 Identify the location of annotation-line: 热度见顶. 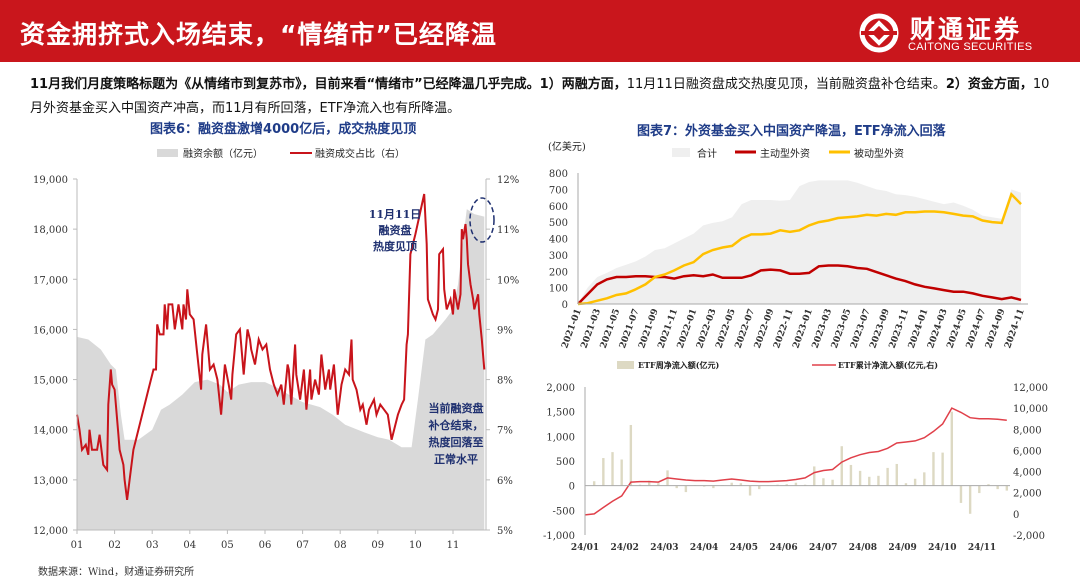
(395, 246).